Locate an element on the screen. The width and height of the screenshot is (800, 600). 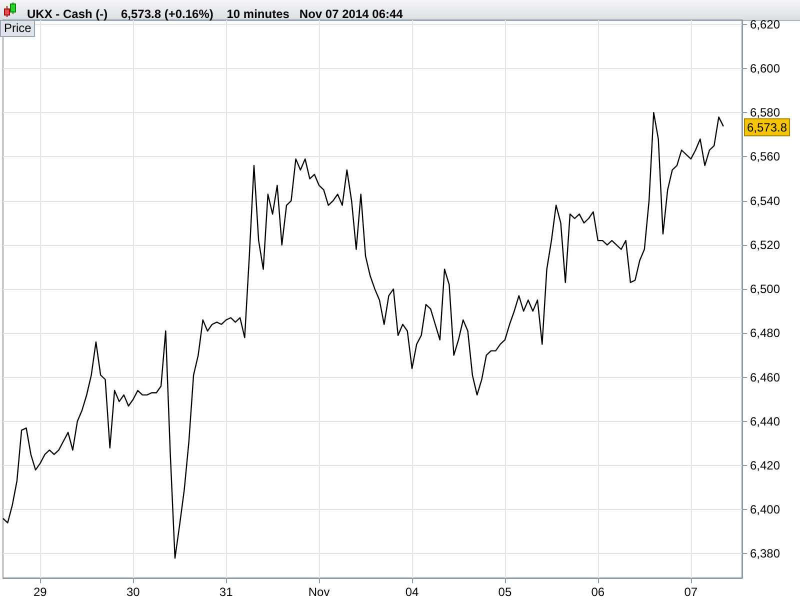
x-tick-label: 07 is located at coordinates (691, 592).